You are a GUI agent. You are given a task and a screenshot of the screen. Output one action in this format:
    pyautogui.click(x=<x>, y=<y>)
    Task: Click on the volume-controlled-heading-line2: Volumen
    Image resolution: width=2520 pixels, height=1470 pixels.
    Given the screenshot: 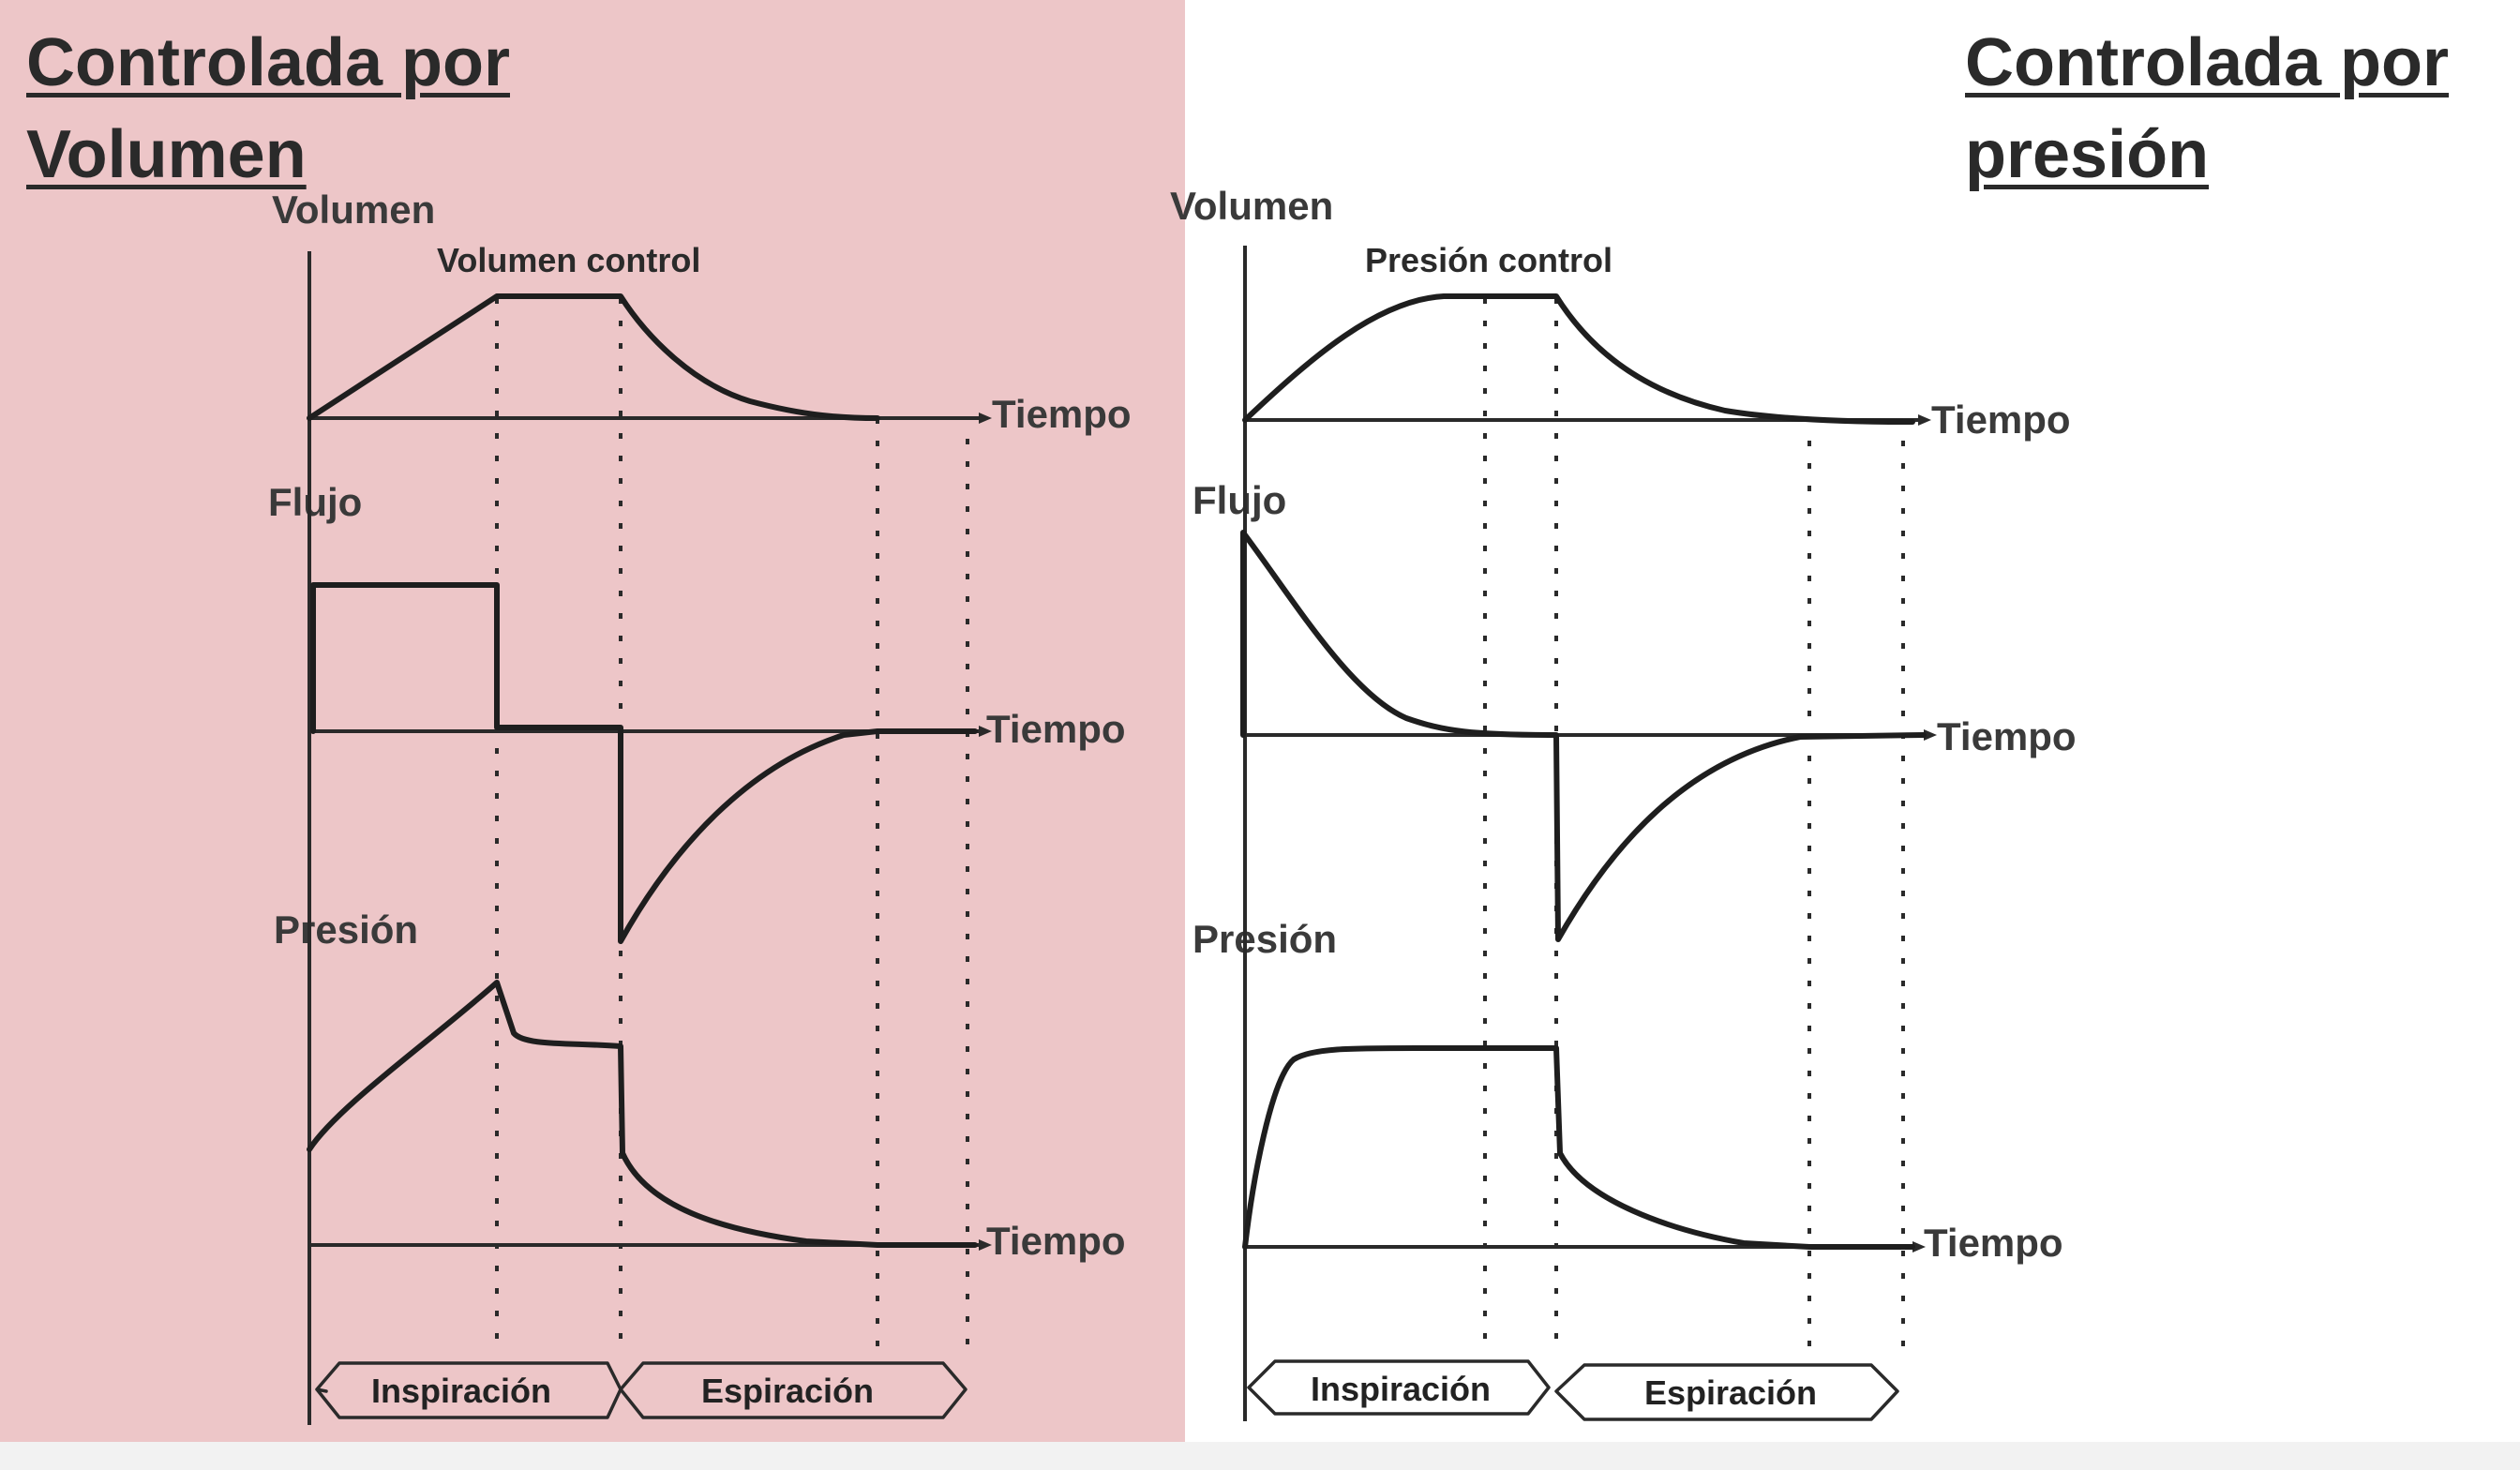 What is the action you would take?
    pyautogui.click(x=166, y=154)
    